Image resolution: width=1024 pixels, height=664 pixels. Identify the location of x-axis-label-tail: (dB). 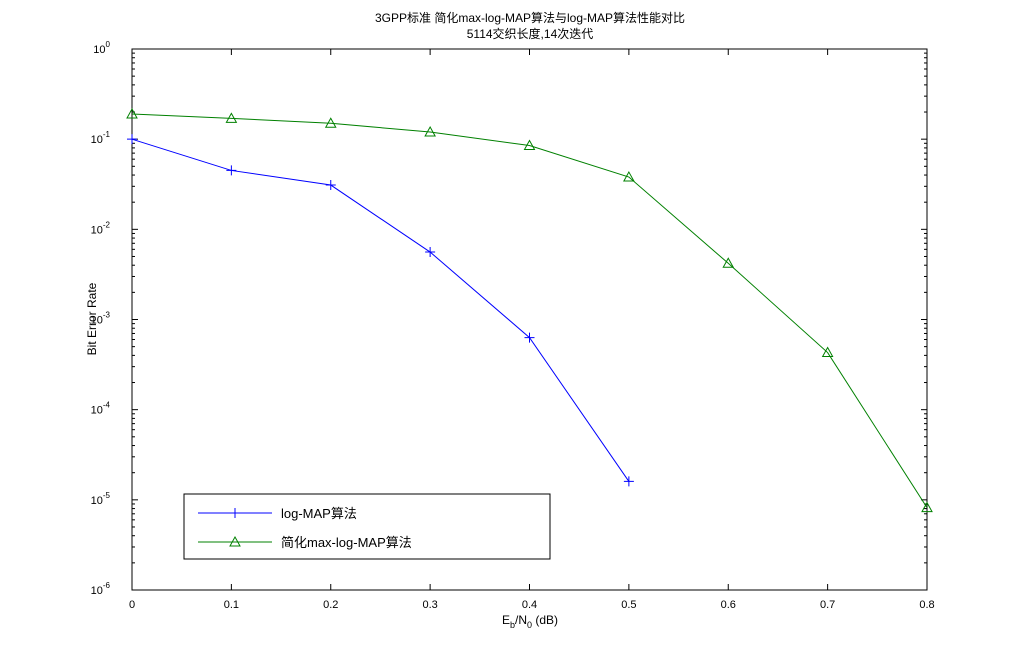
(545, 620).